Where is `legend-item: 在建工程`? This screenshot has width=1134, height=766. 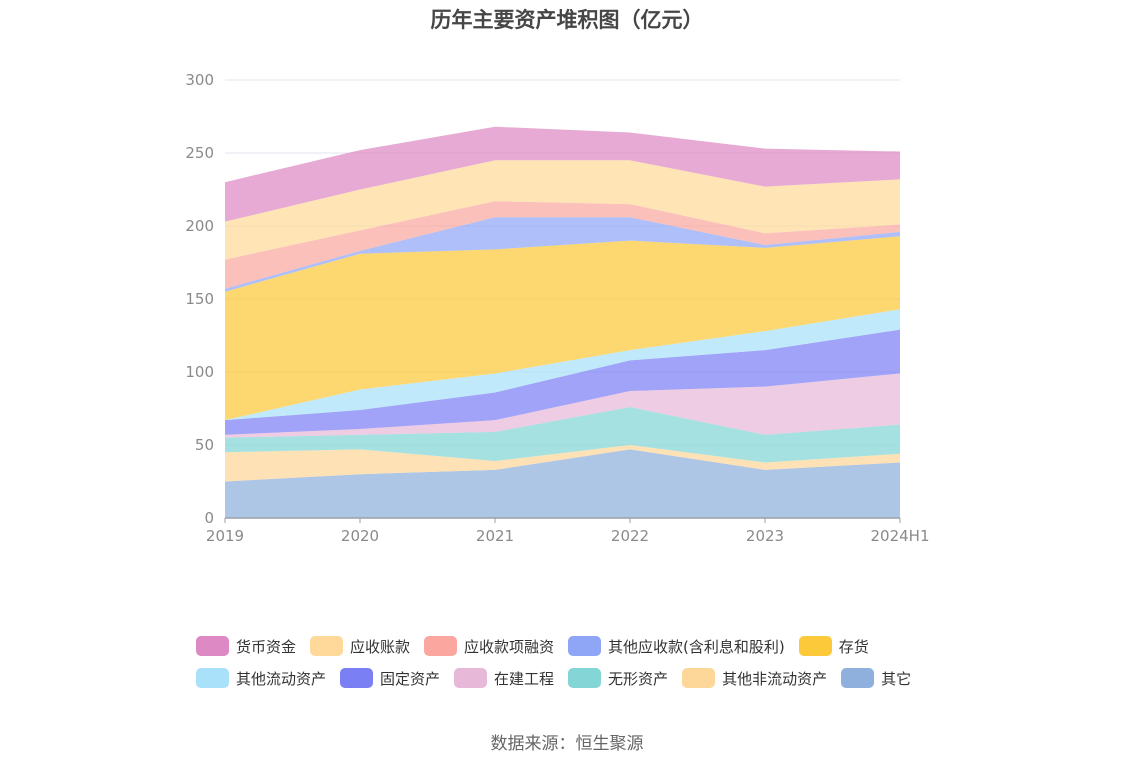
legend-item: 在建工程 is located at coordinates (504, 678).